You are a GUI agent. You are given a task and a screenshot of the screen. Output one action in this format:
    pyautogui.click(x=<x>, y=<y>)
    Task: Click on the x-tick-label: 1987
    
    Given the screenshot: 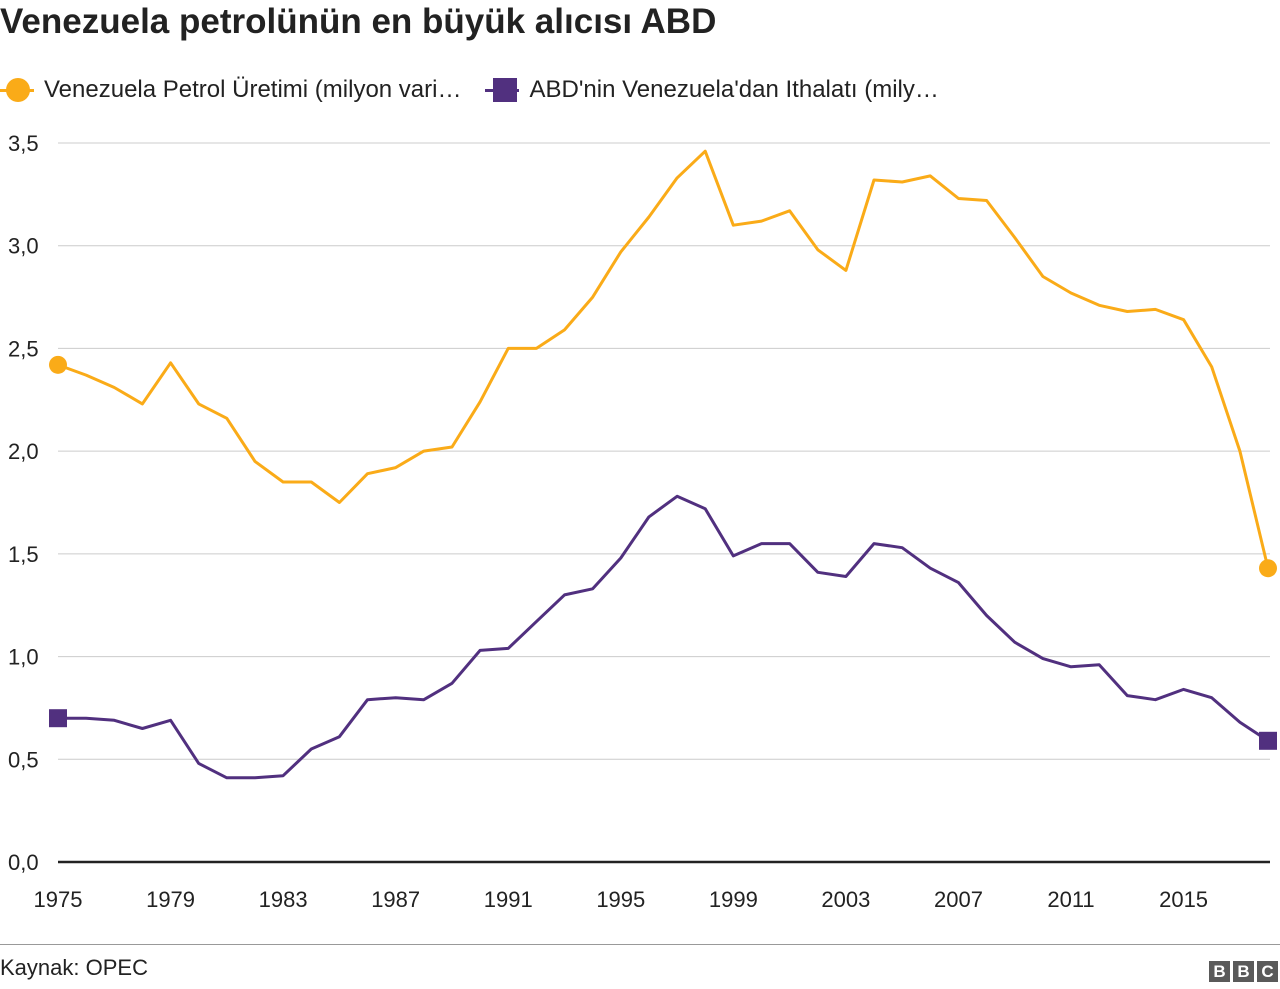 What is the action you would take?
    pyautogui.click(x=395, y=899)
    